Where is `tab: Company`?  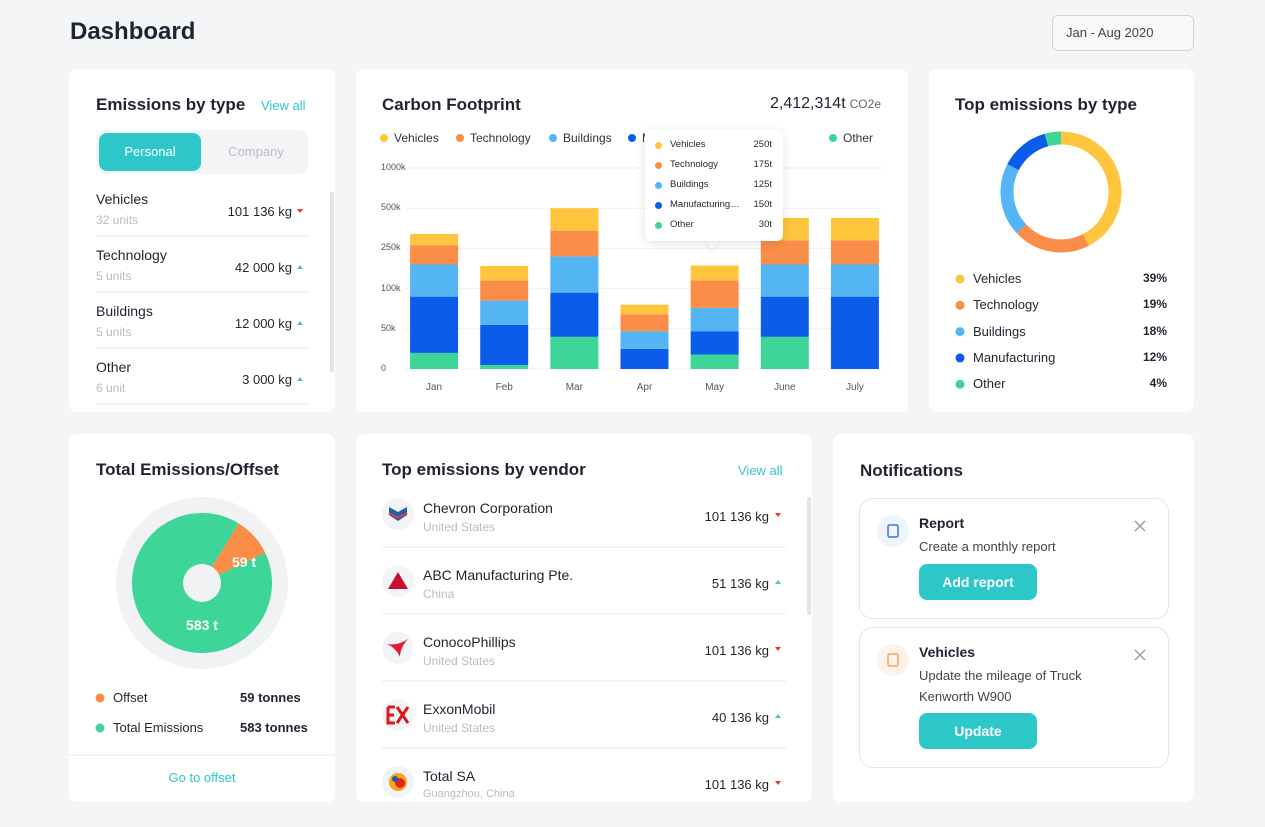
tab: Company is located at coordinates (256, 151).